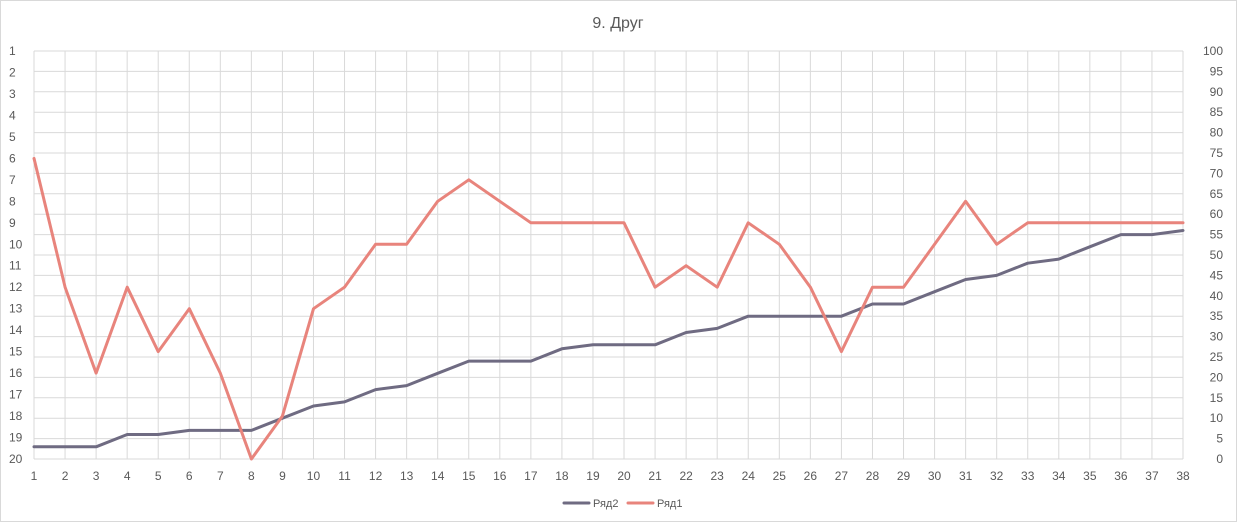 The image size is (1237, 522). I want to click on right-axis-tick-label: 55, so click(1217, 235).